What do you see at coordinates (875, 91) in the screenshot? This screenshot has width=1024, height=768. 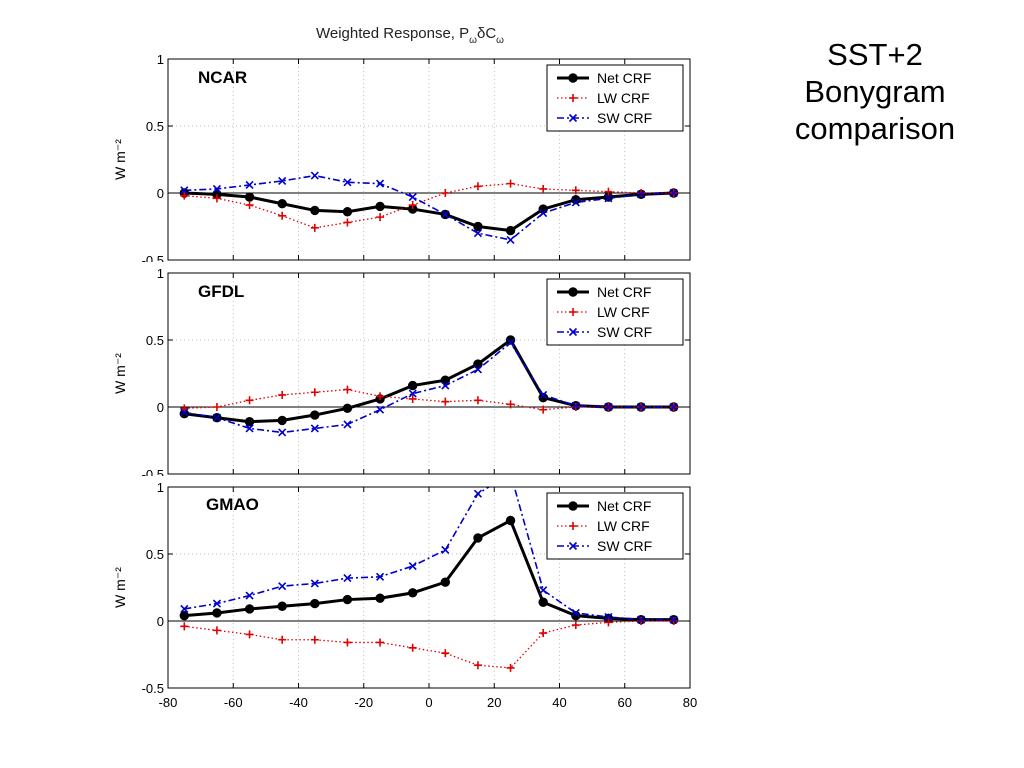 I see `slide-title: SST+2 Bonygram comparison` at bounding box center [875, 91].